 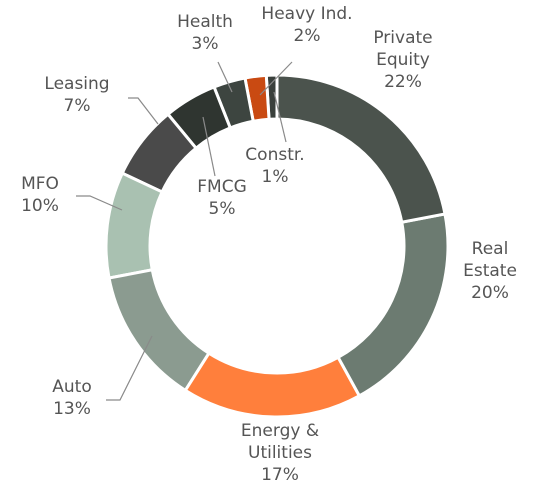 What do you see at coordinates (280, 475) in the screenshot?
I see `value-label: 17%` at bounding box center [280, 475].